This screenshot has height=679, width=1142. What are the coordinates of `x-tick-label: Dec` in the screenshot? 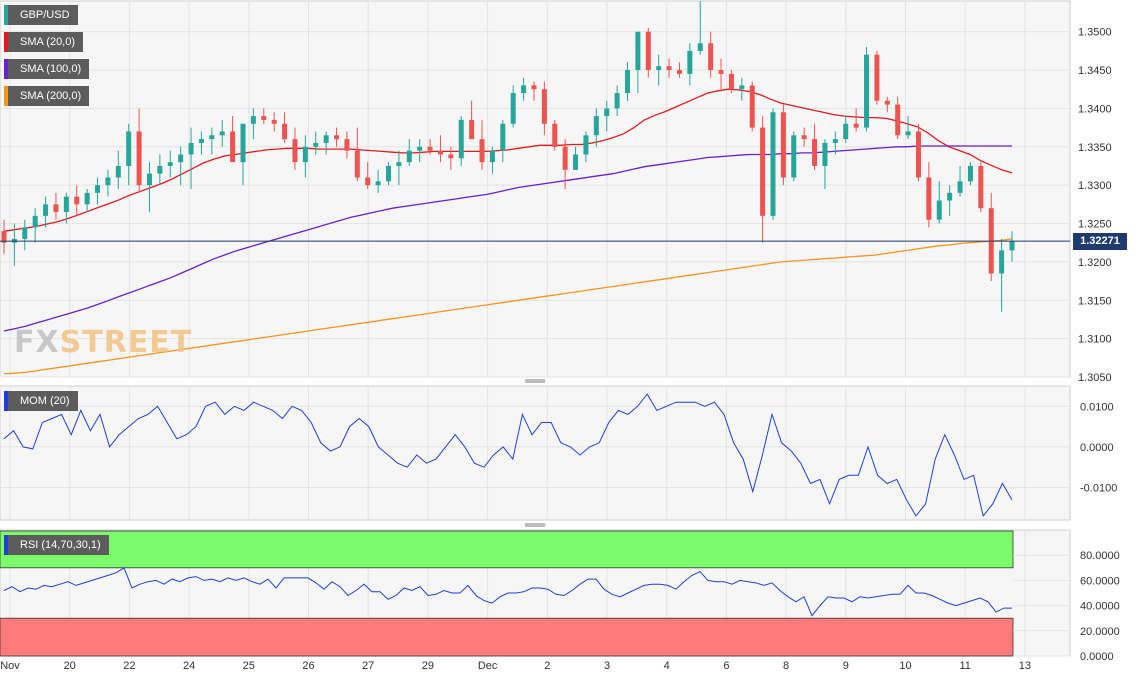 It's located at (488, 666).